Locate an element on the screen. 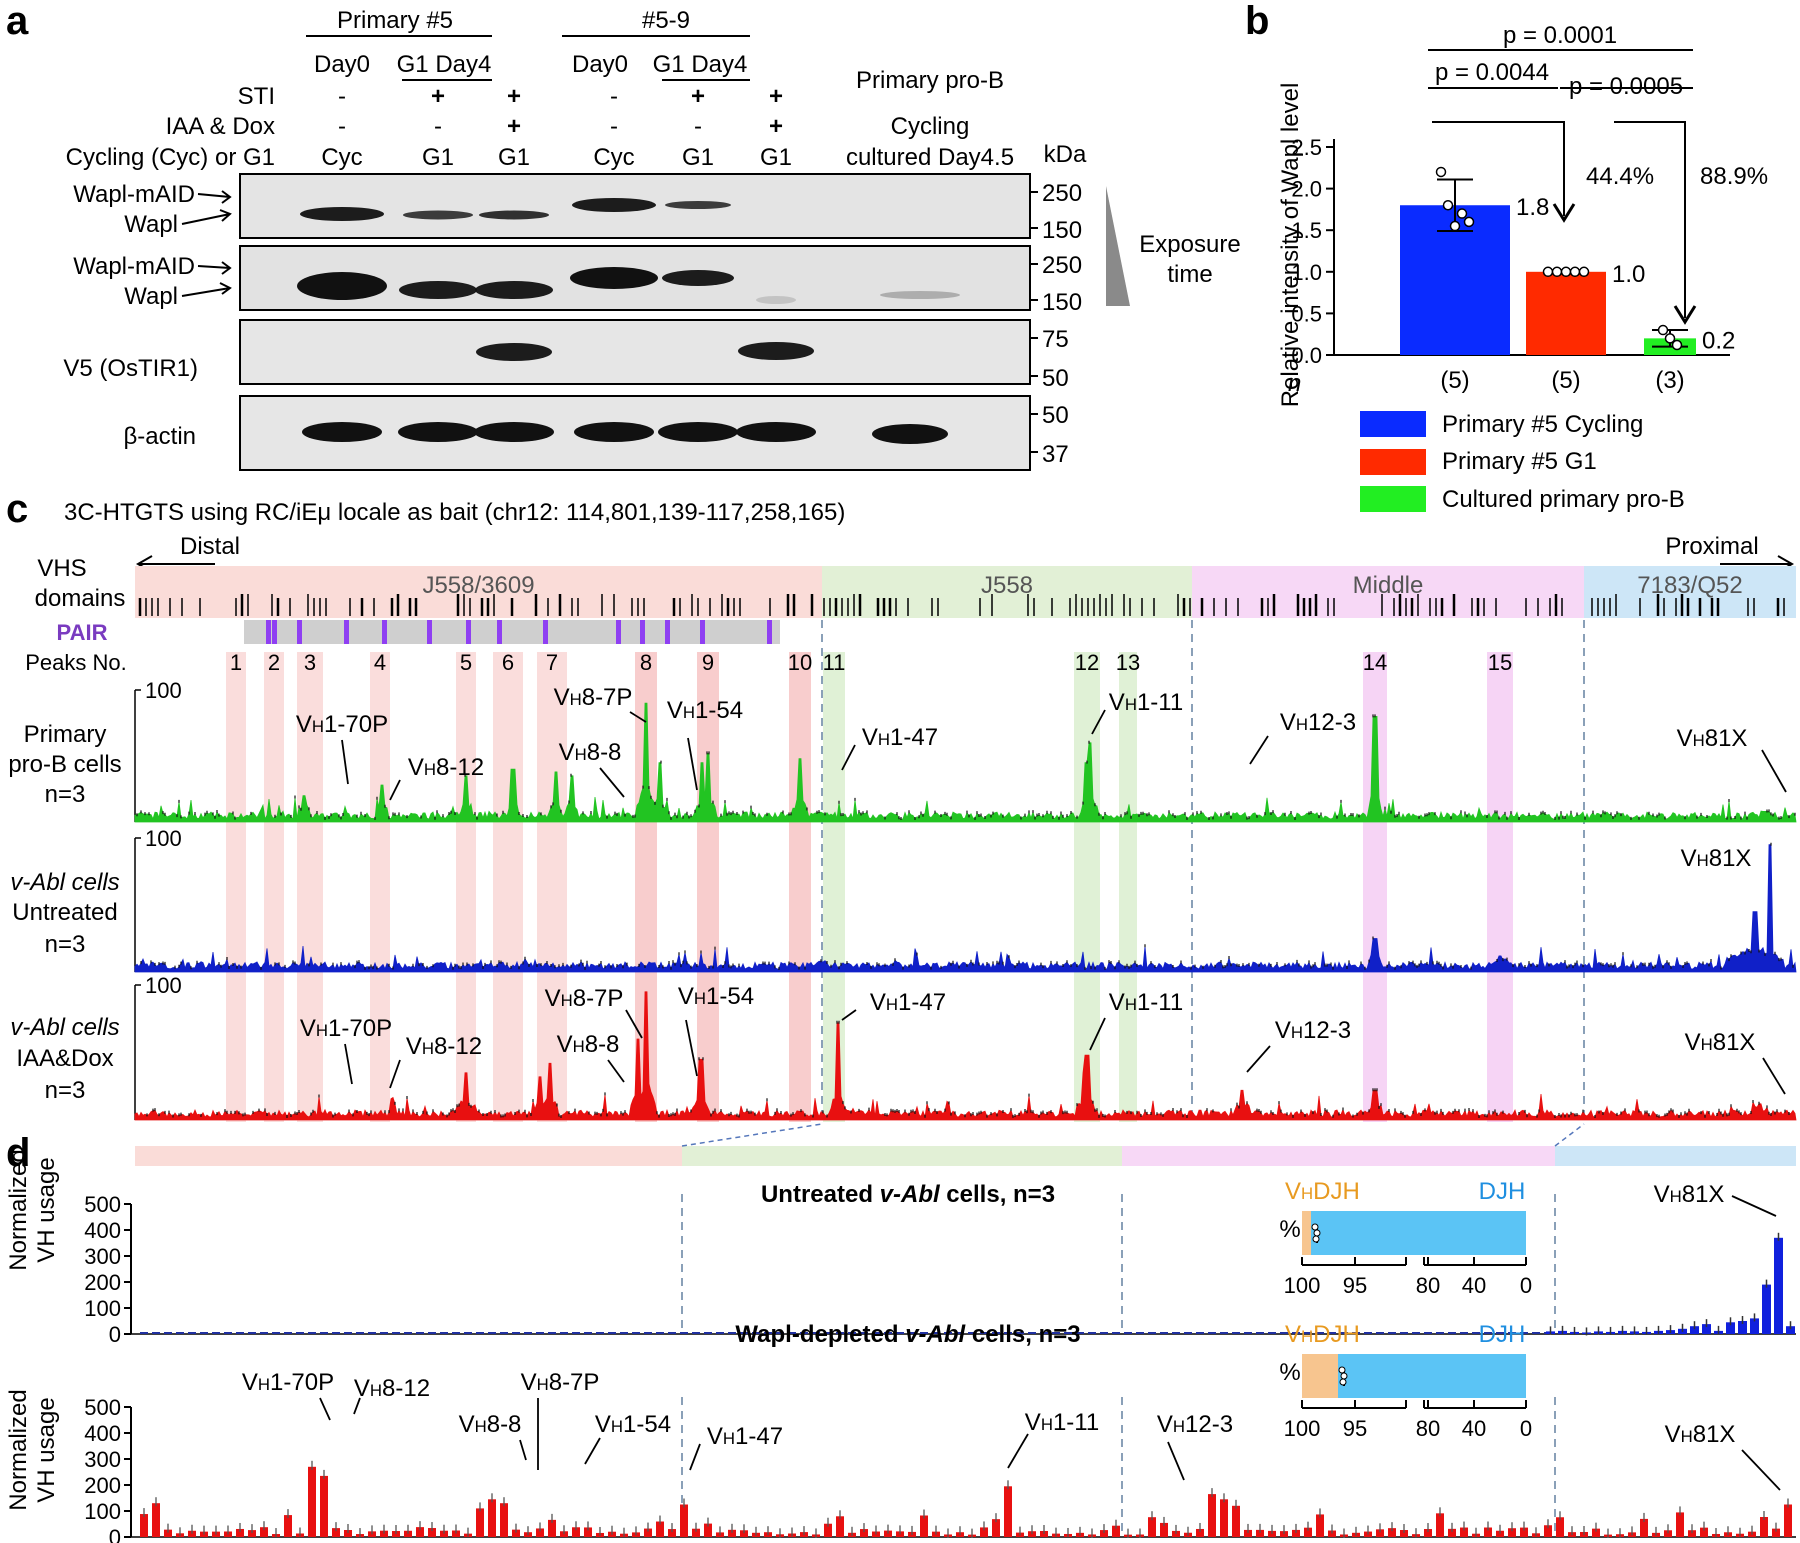 The height and width of the screenshot is (1543, 1800). day0-label-1: Day0 is located at coordinates (342, 64).